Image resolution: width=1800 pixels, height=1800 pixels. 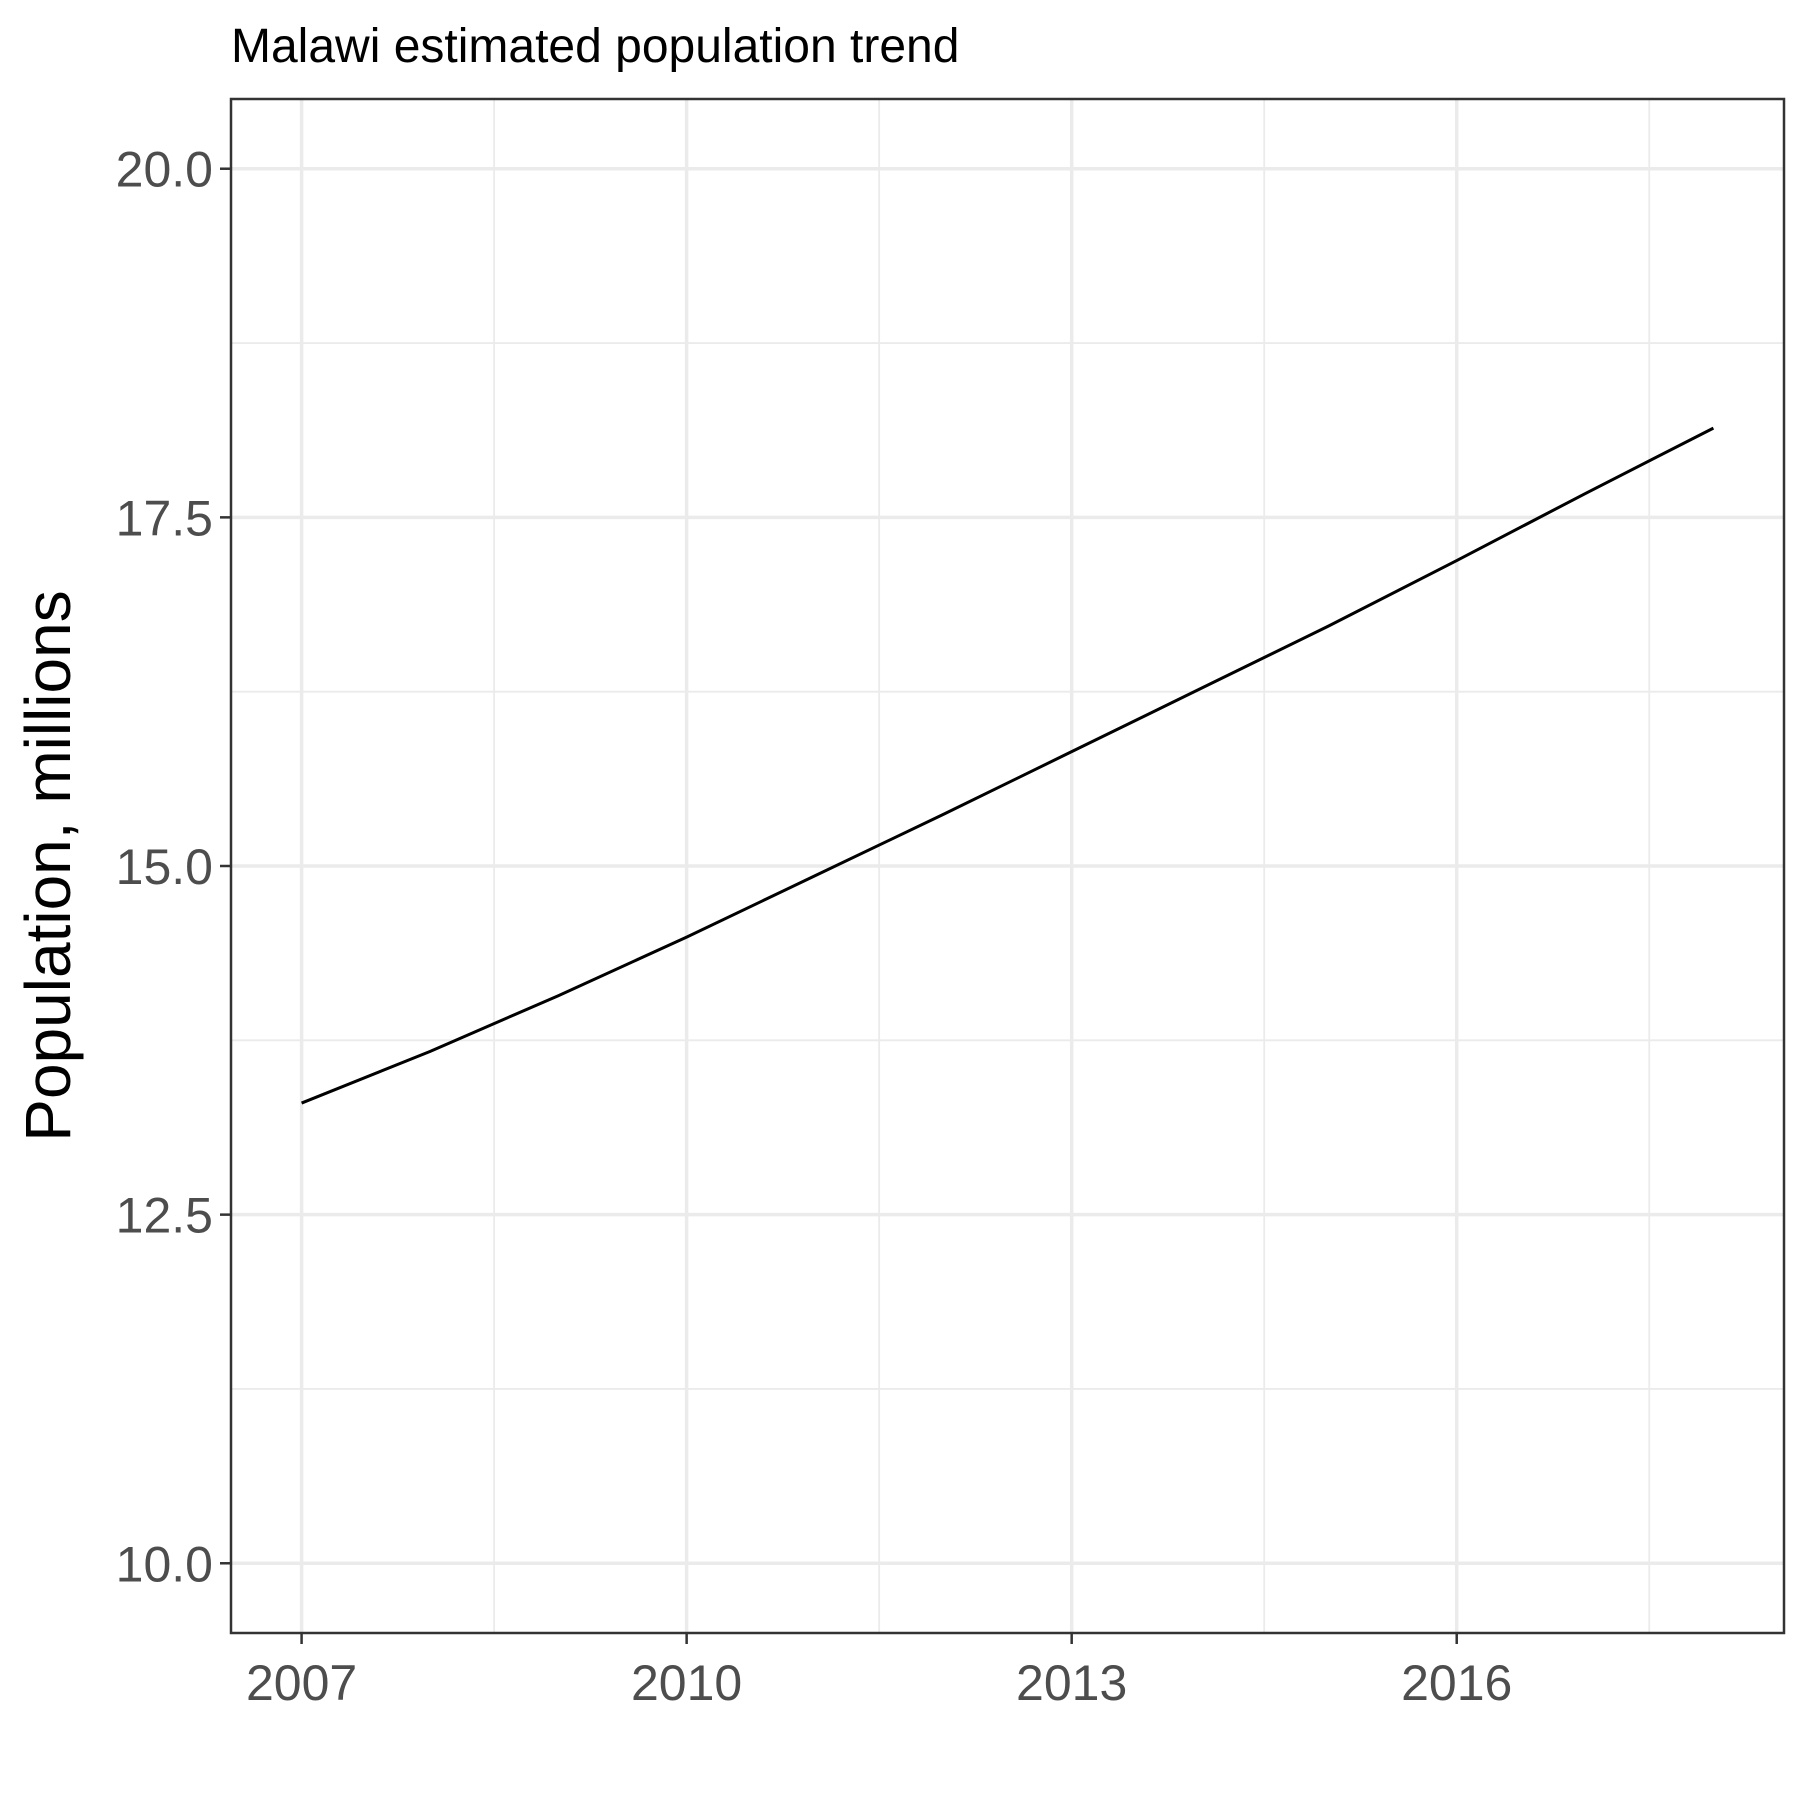 What do you see at coordinates (879, 1672) in the screenshot?
I see `x-axis: 2007 2010 2013 2016` at bounding box center [879, 1672].